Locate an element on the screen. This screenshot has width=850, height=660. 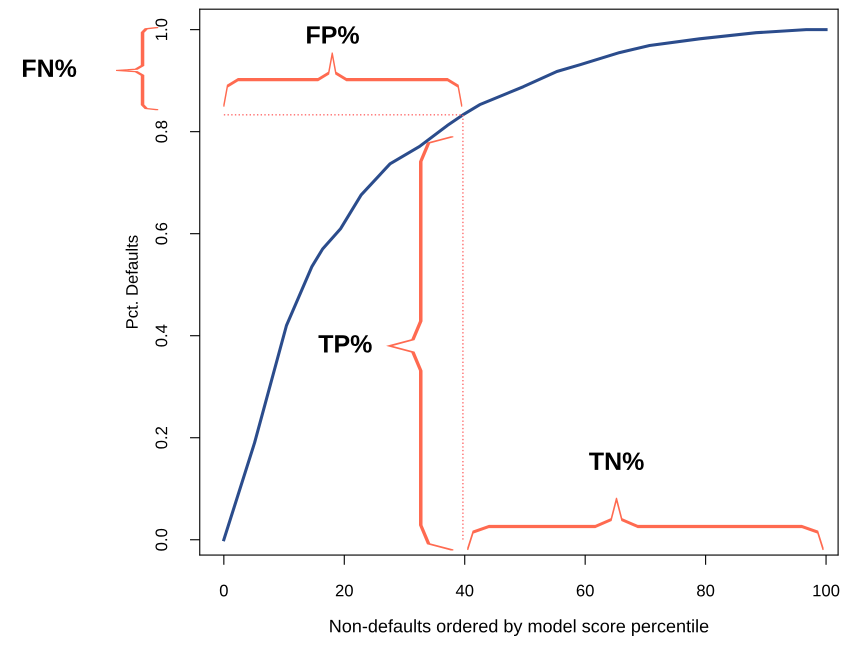
x-tick-label: 60 is located at coordinates (585, 590).